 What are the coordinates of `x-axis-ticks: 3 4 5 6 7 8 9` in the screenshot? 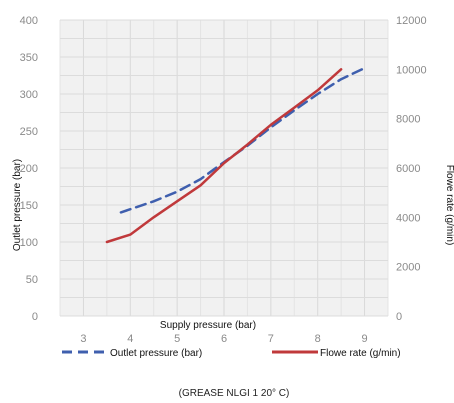 It's located at (223, 339).